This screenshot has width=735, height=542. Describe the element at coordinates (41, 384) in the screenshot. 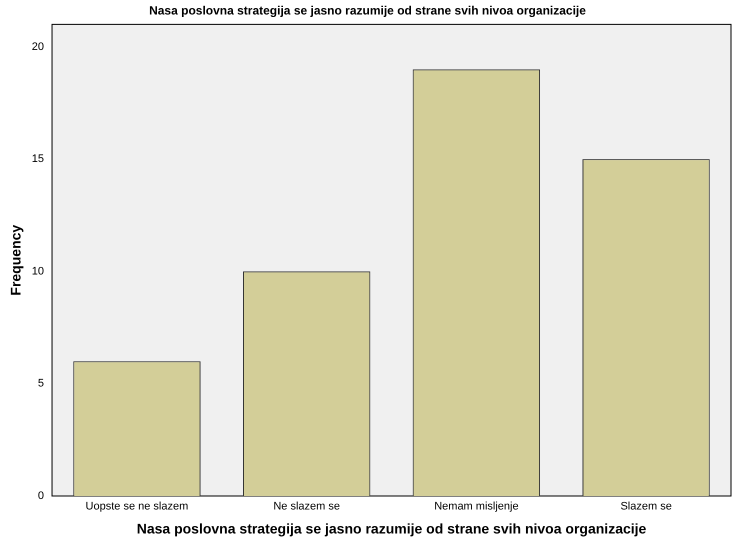

I see `y-tick-label: 5` at that location.